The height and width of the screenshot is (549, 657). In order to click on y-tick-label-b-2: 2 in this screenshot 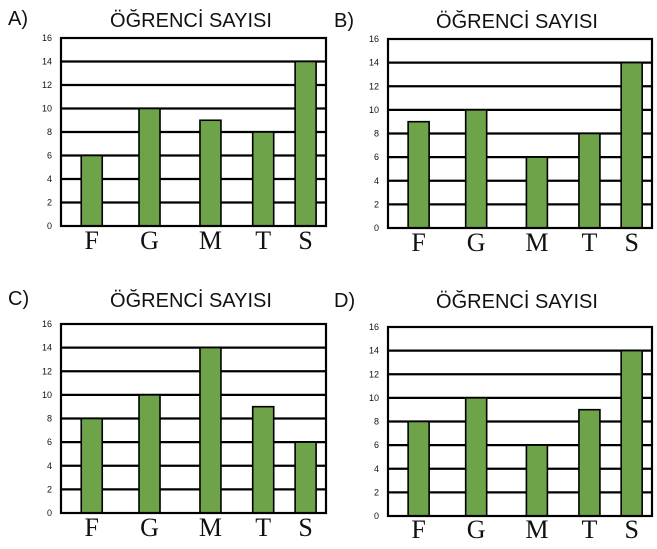, I will do `click(376, 204)`.